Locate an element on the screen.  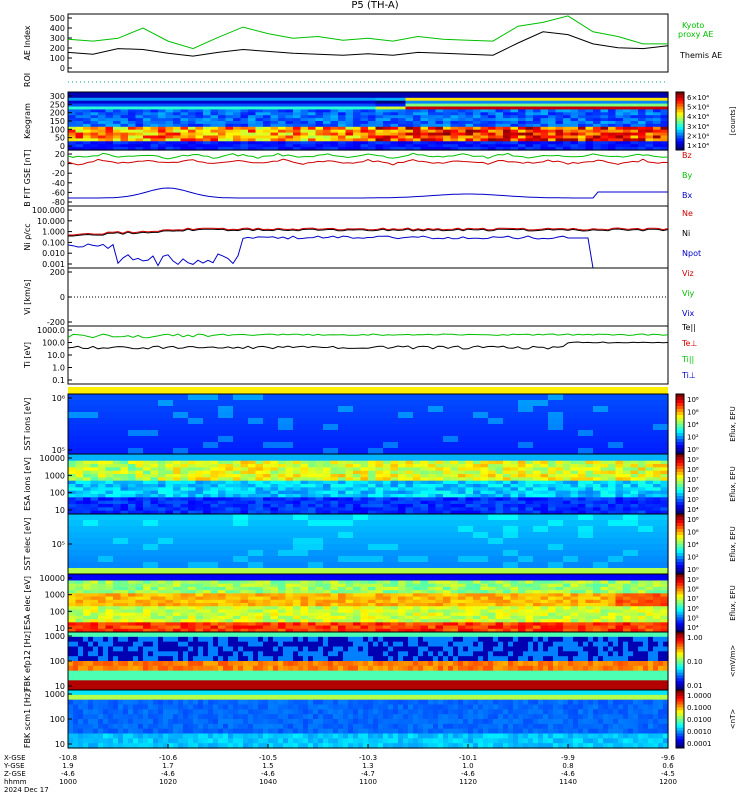
colorbar-tick-label: 4×10⁴ is located at coordinates (698, 117).